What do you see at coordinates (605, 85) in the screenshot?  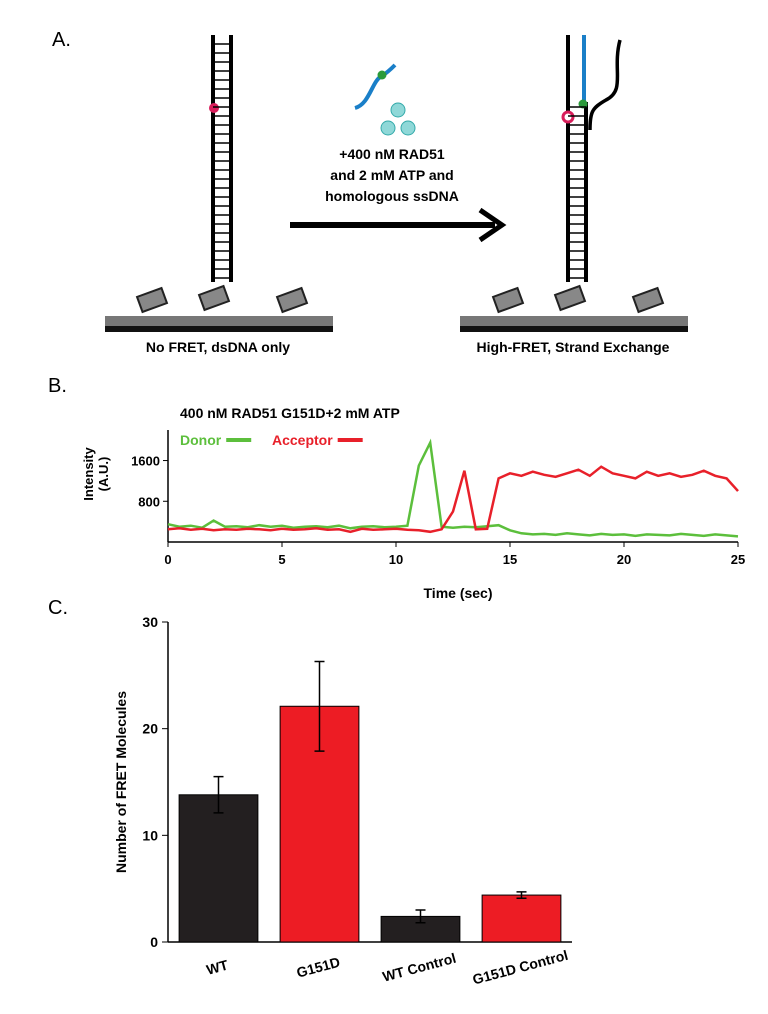 I see `displaced-strand` at bounding box center [605, 85].